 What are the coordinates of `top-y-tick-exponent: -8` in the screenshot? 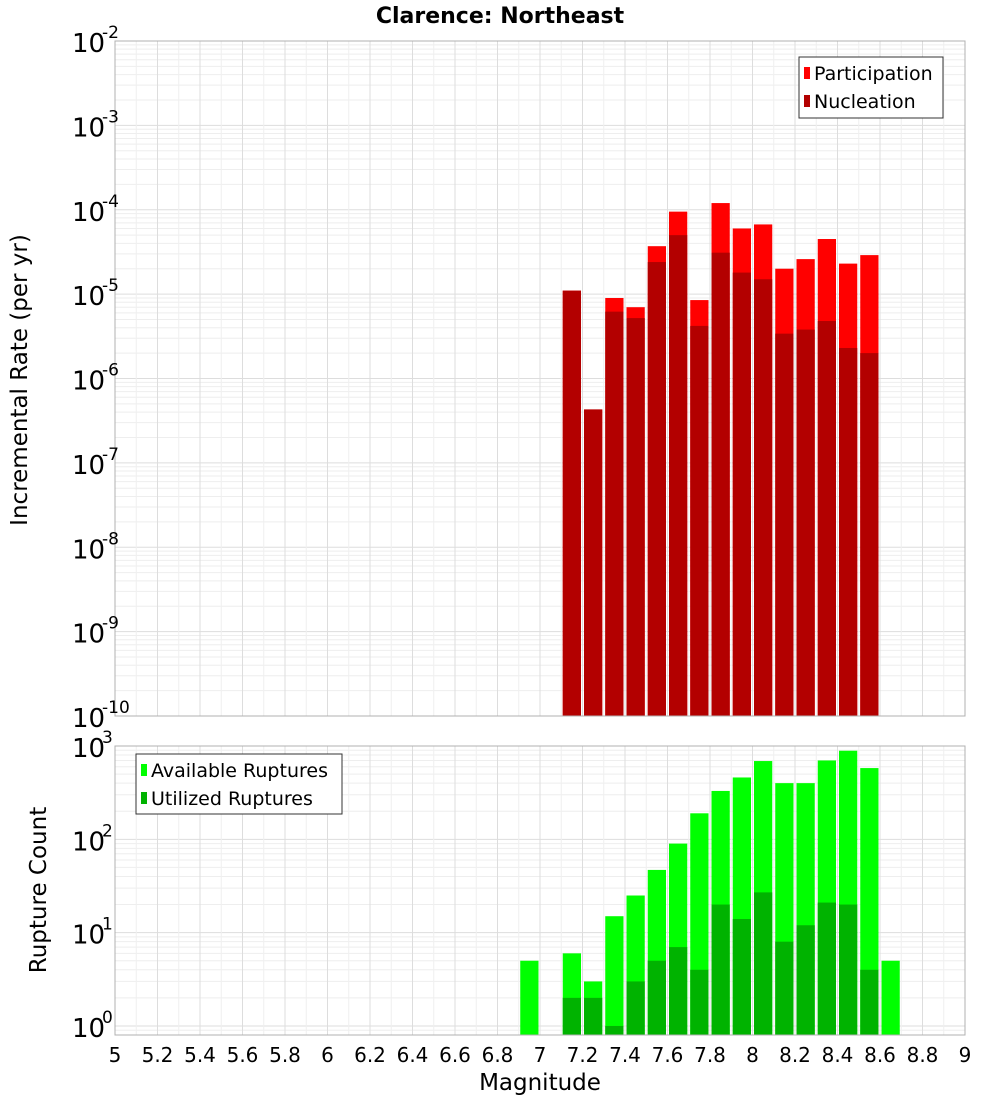 It's located at (110, 539).